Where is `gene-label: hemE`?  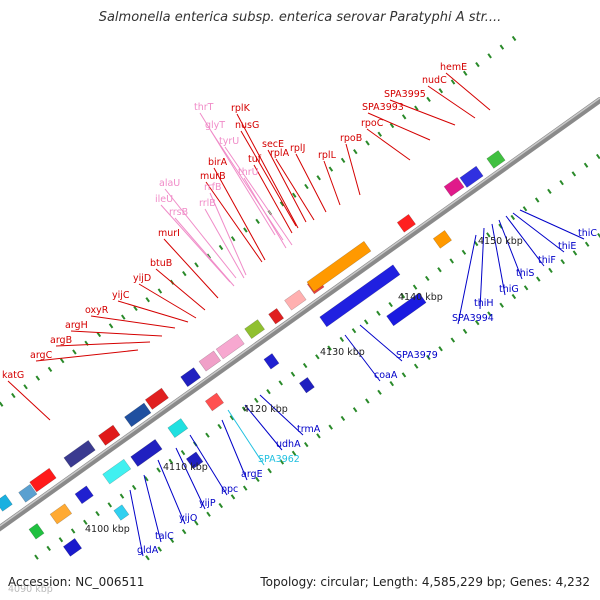 gene-label: hemE is located at coordinates (453, 67).